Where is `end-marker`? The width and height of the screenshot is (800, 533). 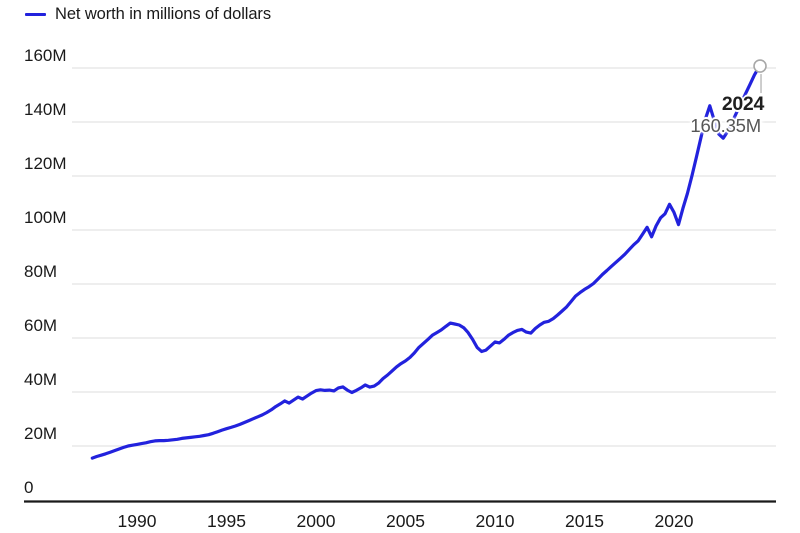 end-marker is located at coordinates (760, 66).